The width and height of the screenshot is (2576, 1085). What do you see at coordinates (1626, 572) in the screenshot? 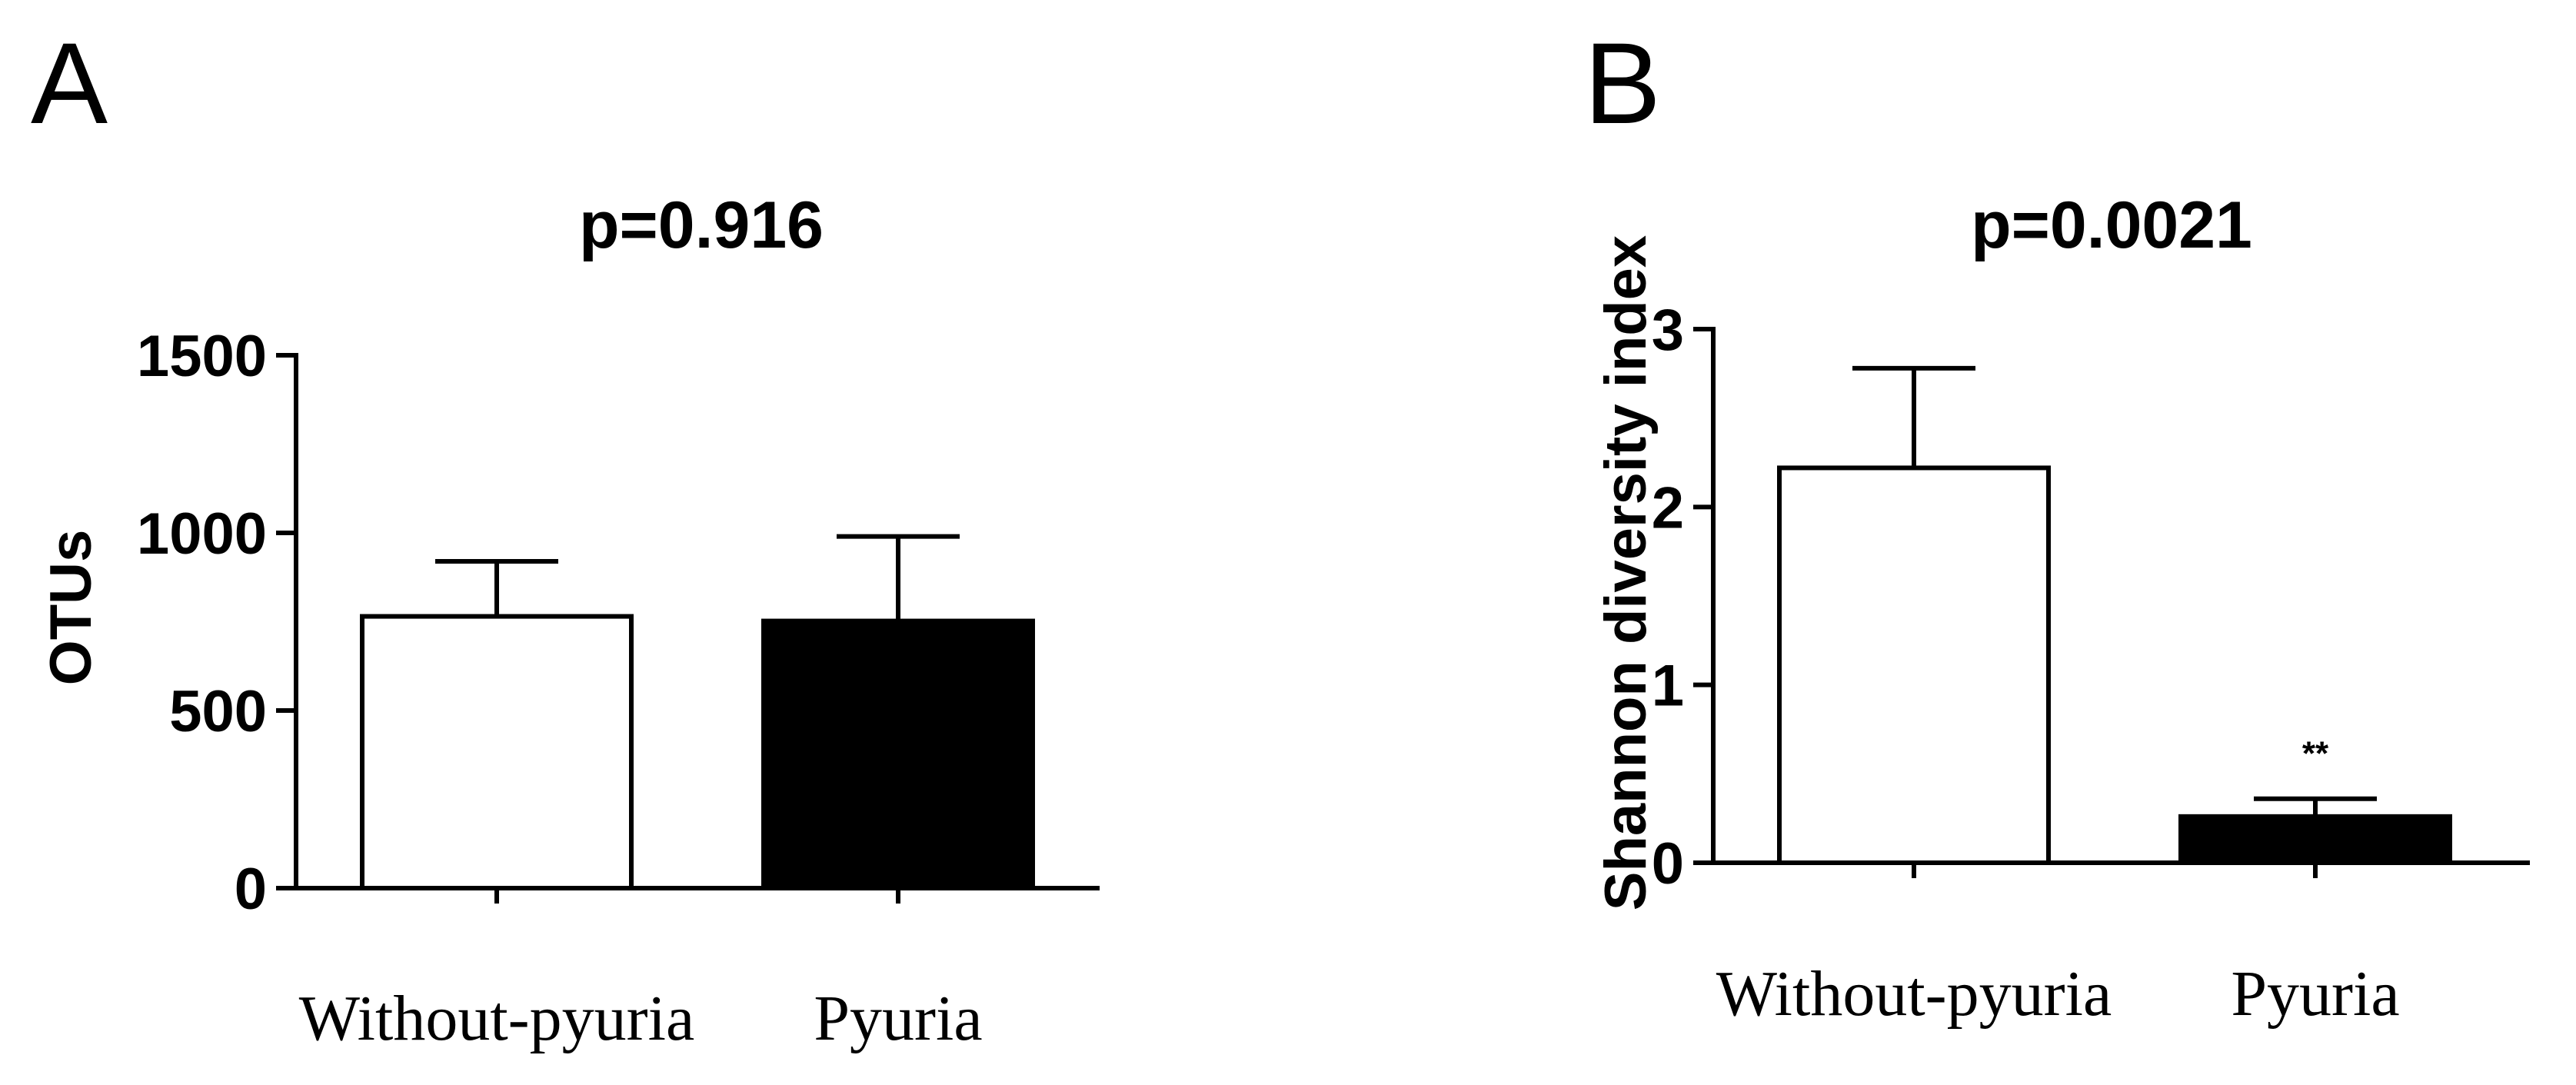
I see `y-axis-label: Shannon diversity index` at bounding box center [1626, 572].